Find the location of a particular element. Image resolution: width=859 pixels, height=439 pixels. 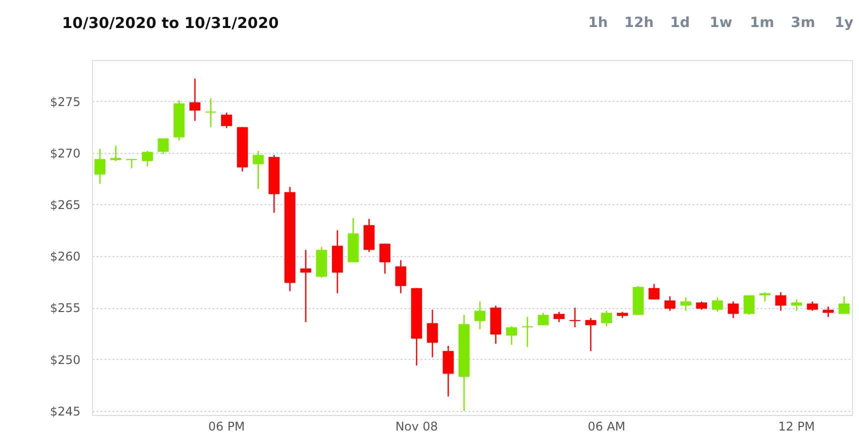

text: 1h is located at coordinates (598, 23).